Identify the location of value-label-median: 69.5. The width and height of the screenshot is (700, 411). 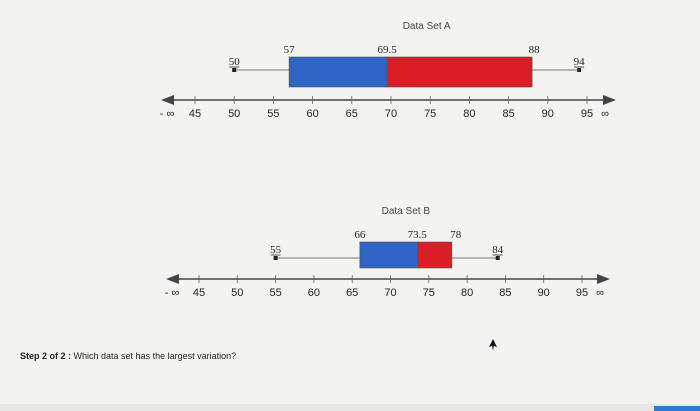
(387, 50).